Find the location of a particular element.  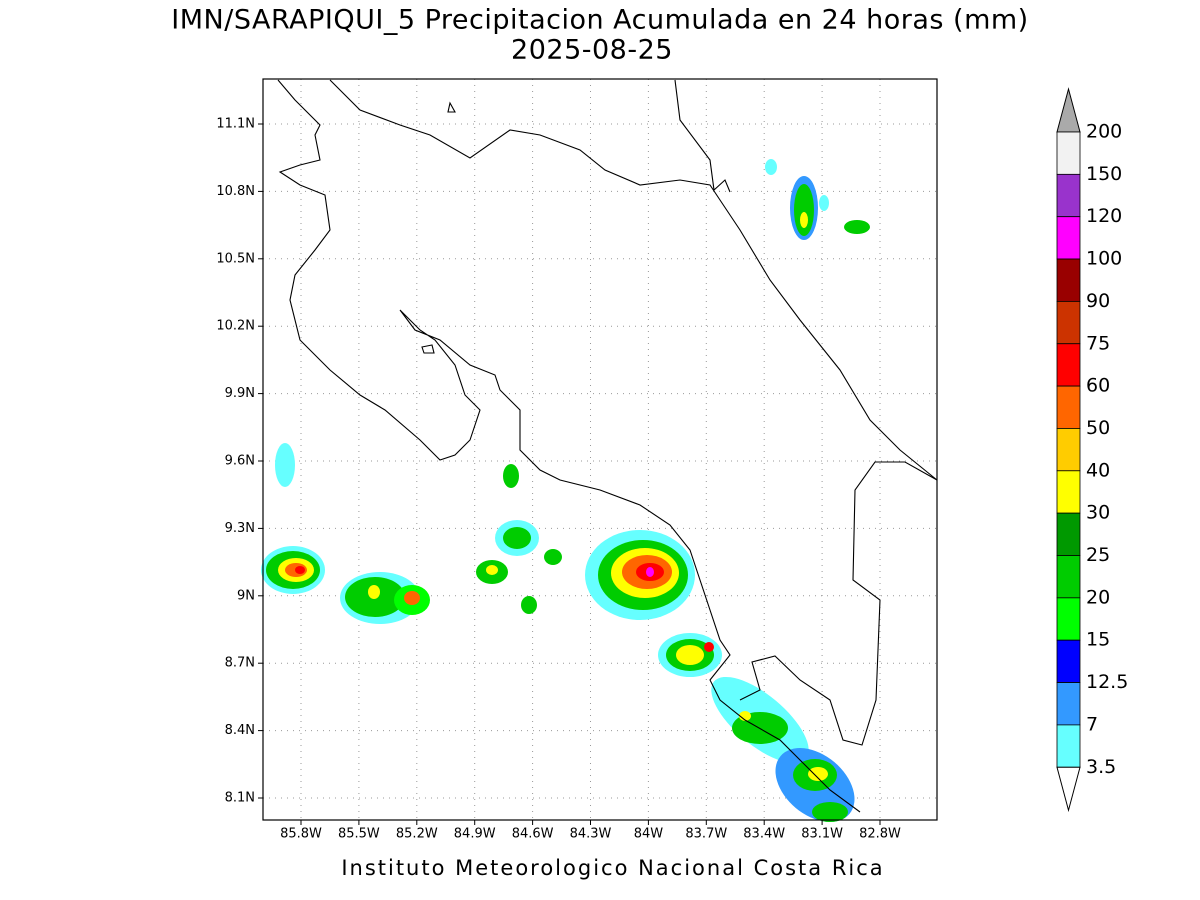

y-tick-label: 11.1N is located at coordinates (235, 124).